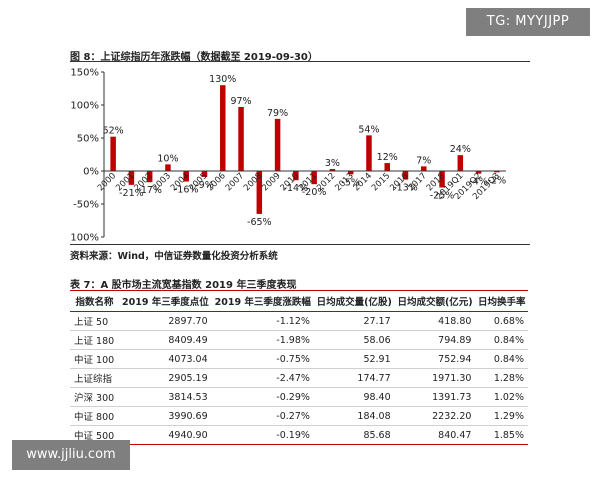  I want to click on cell-daily-volume: 174.77, so click(354, 378).